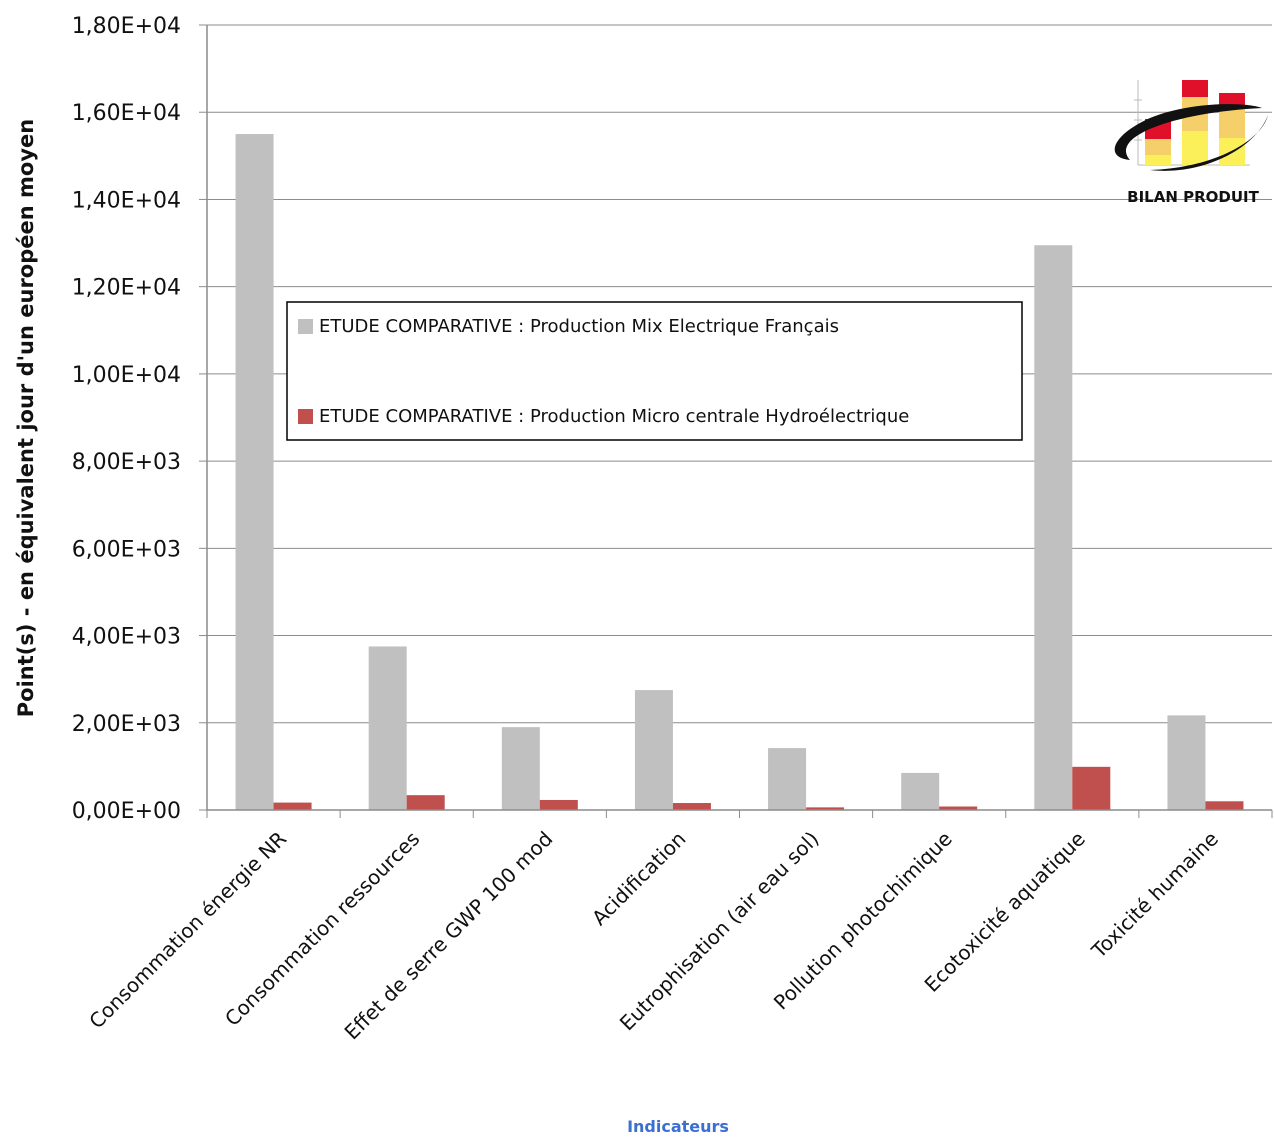 Image resolution: width=1274 pixels, height=1137 pixels. I want to click on y-tick-label: 6,00E+03, so click(126, 549).